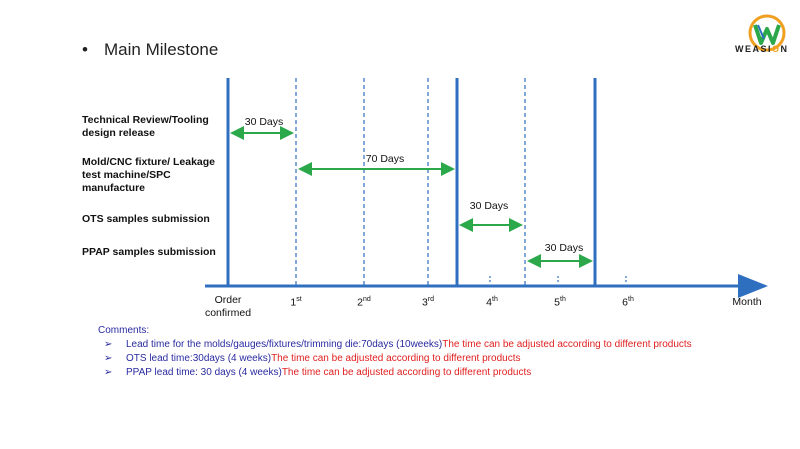 This screenshot has height=449, width=800. Describe the element at coordinates (228, 306) in the screenshot. I see `axis-label-order-confirmed: Order confirmed` at that location.